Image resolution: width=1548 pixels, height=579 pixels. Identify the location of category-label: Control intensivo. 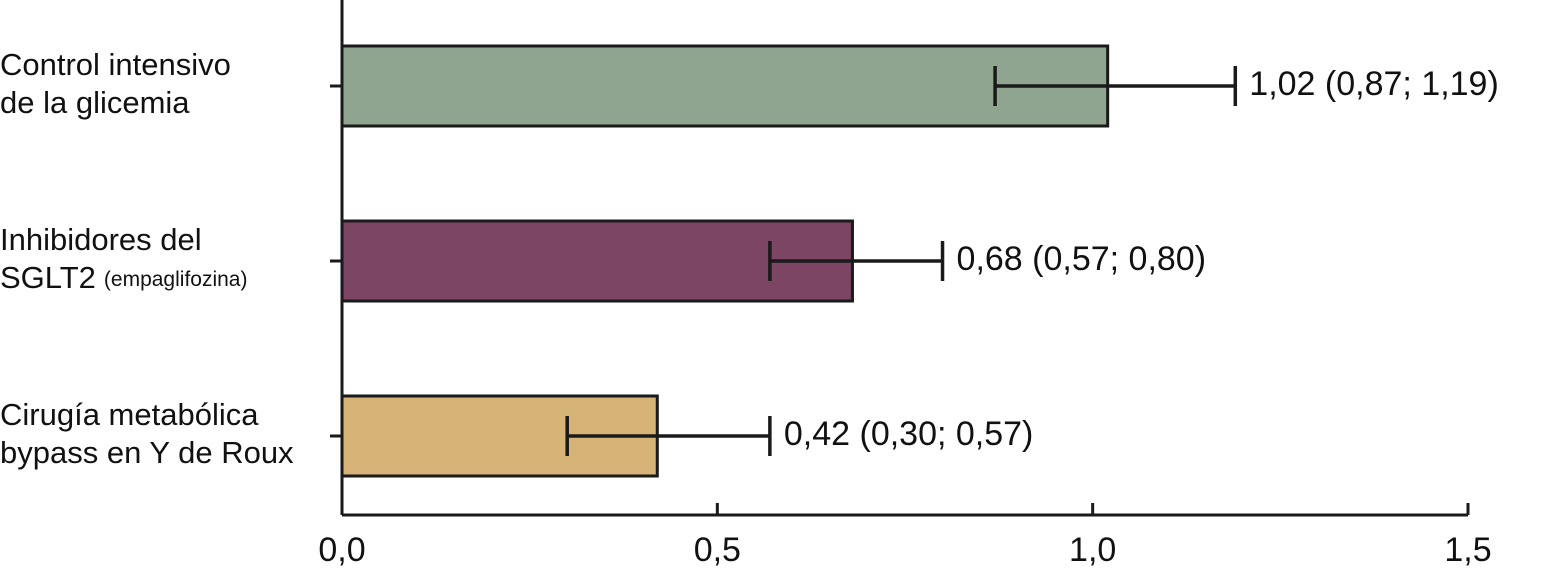
(115, 64).